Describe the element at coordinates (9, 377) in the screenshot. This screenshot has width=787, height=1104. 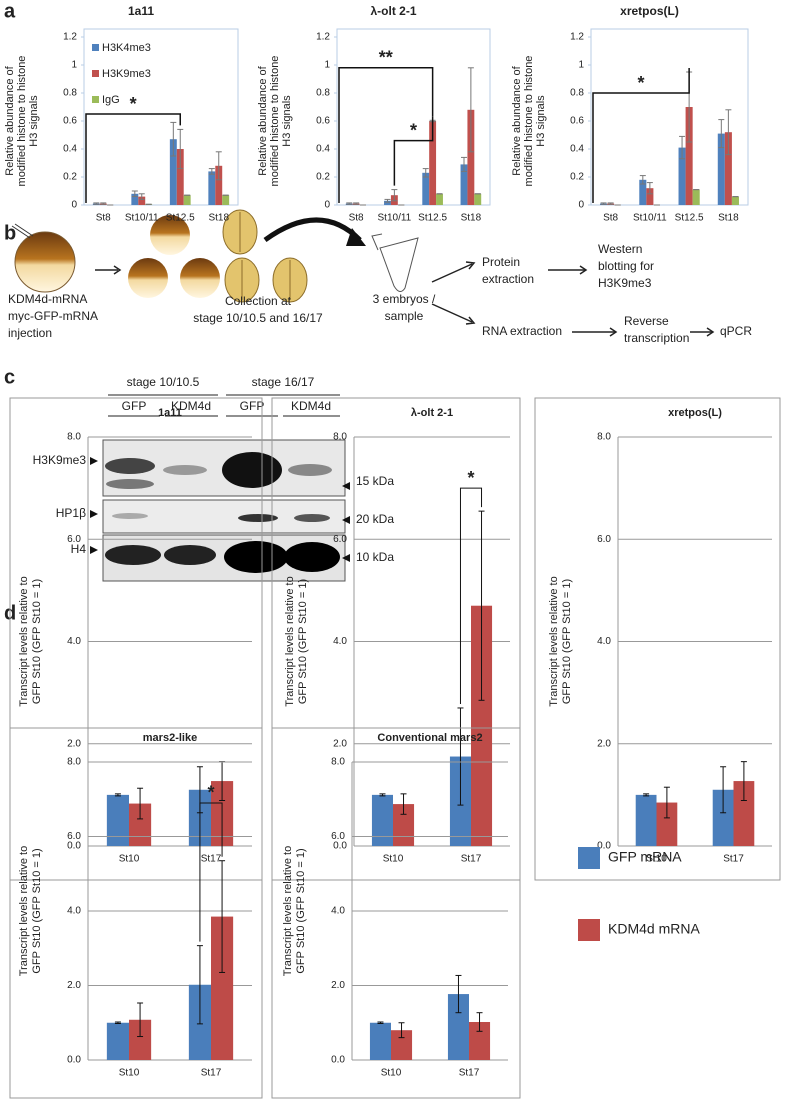
I see `panel-label: c` at that location.